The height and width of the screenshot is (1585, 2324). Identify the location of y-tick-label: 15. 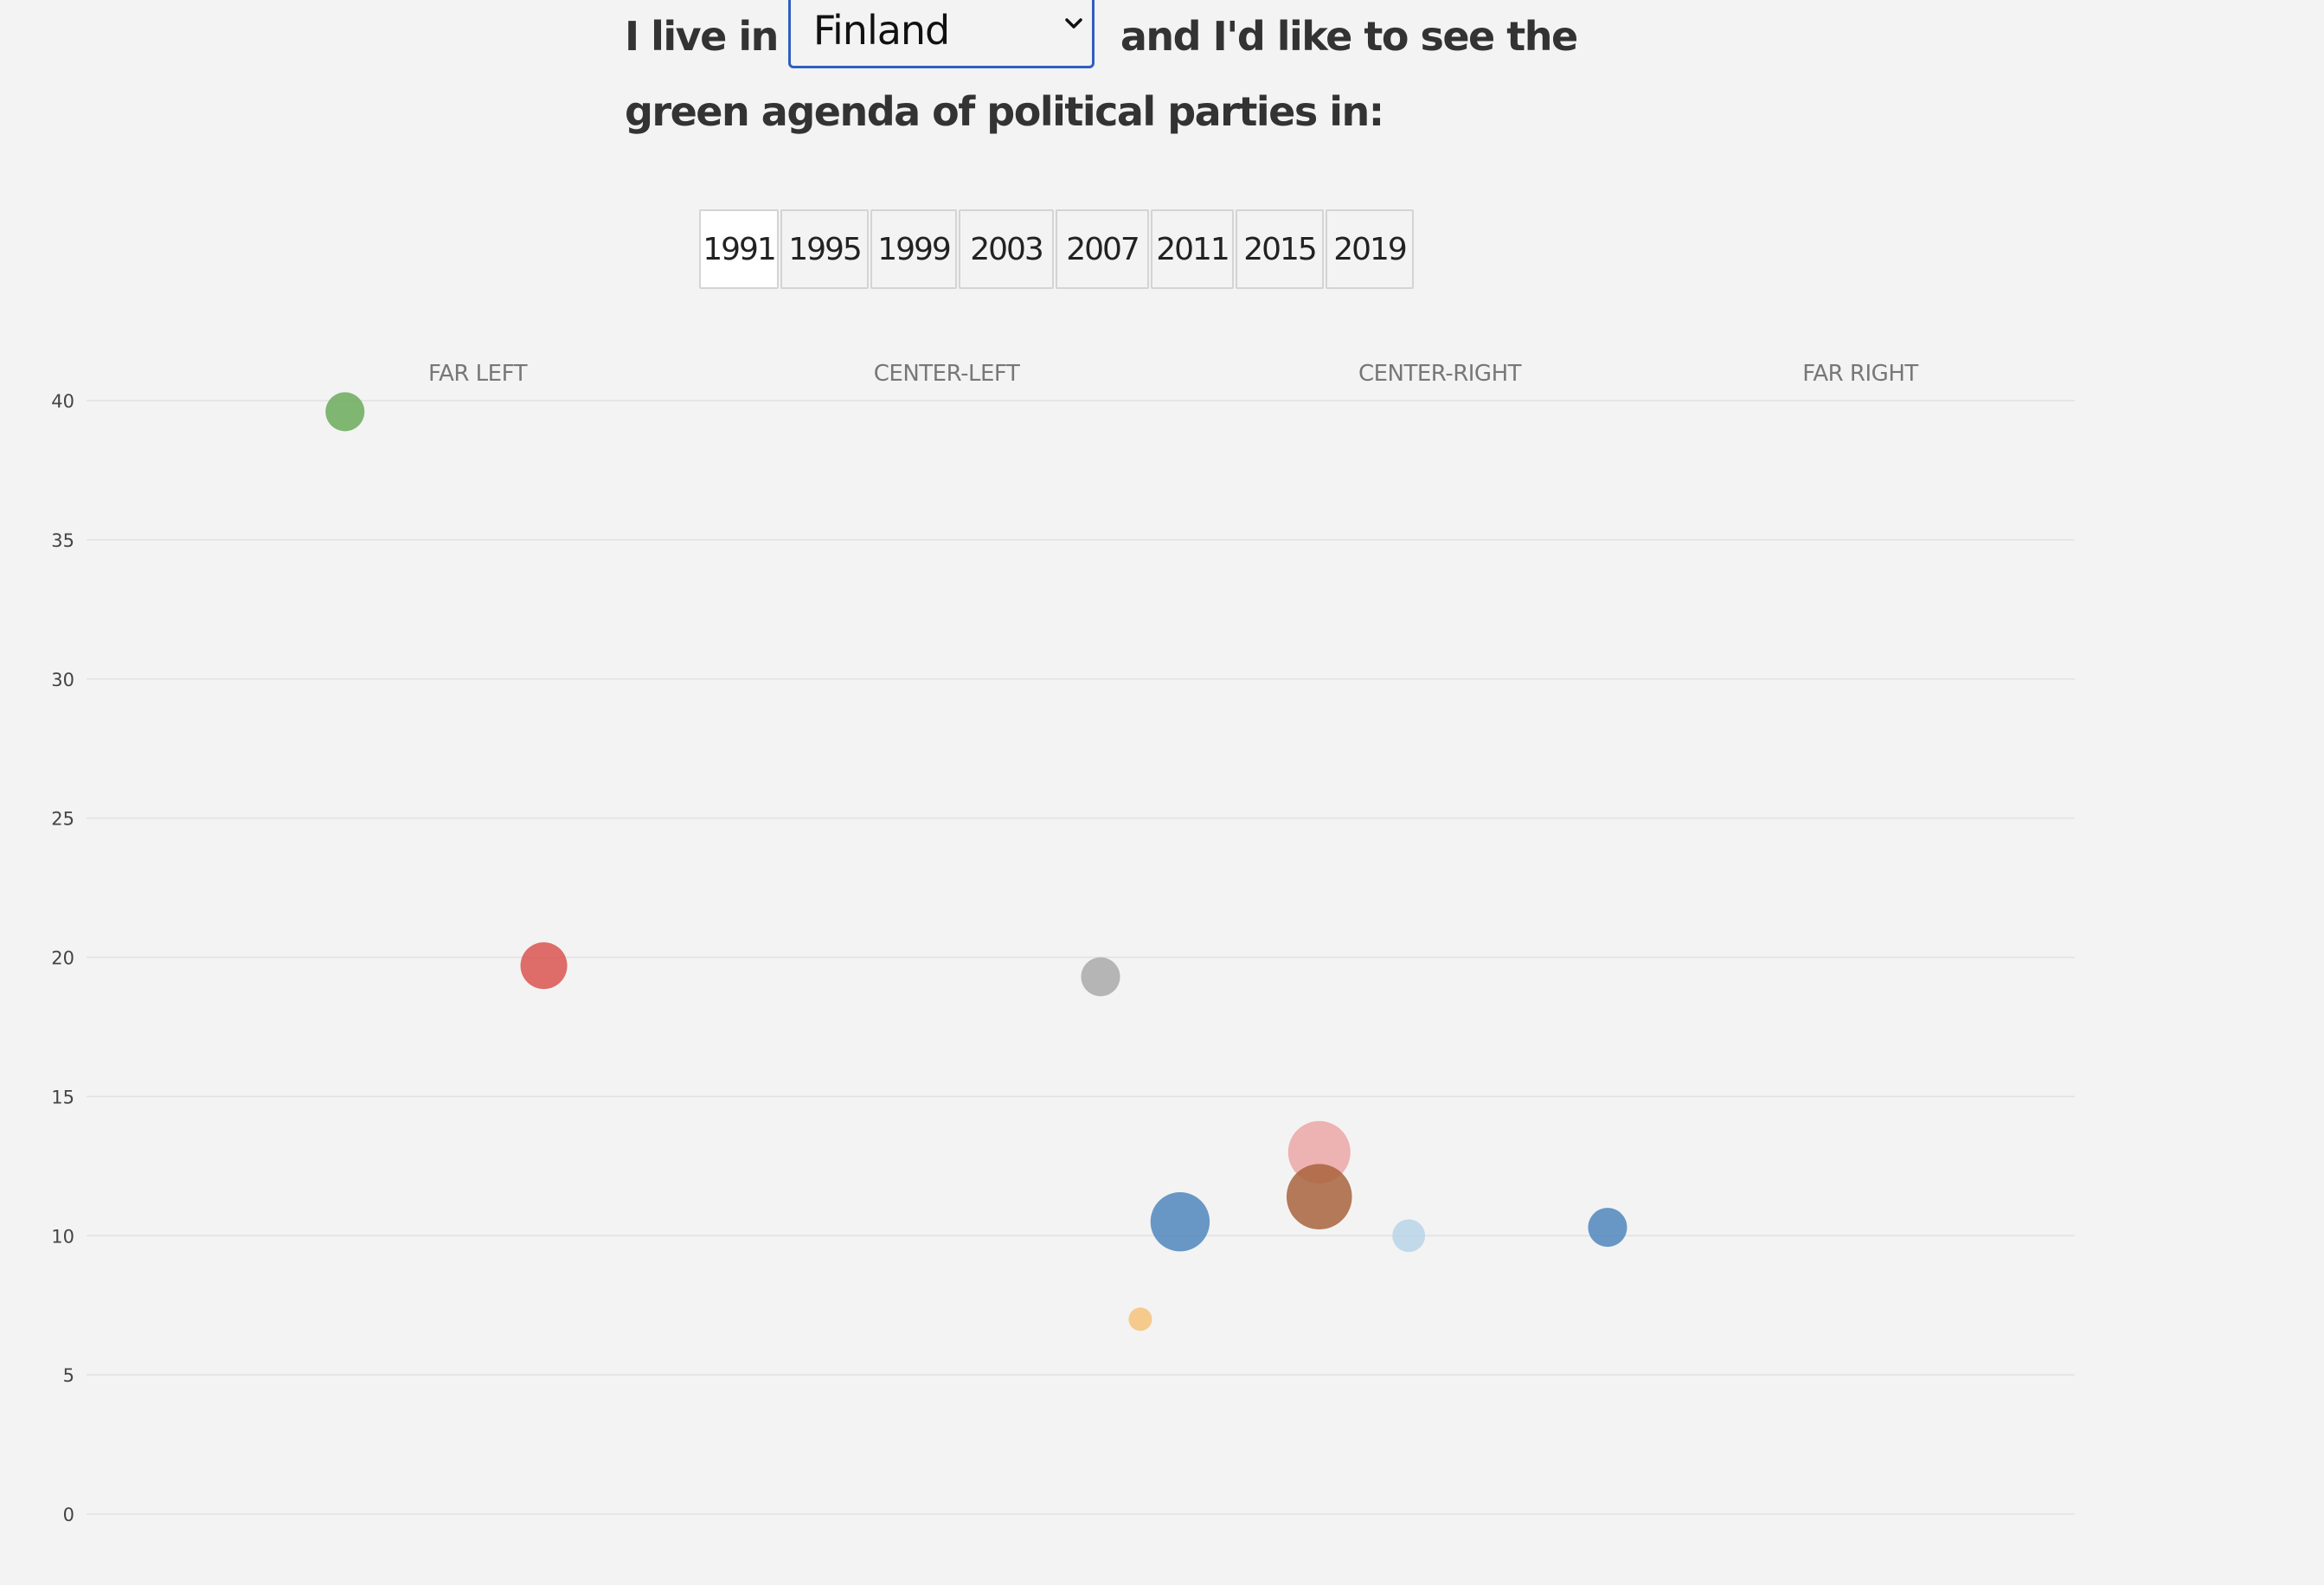
(62, 1097).